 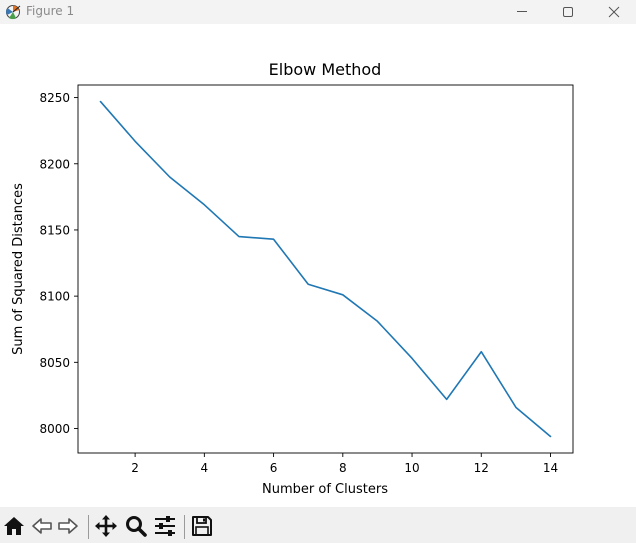 I want to click on minimize-icon, so click(x=522, y=11).